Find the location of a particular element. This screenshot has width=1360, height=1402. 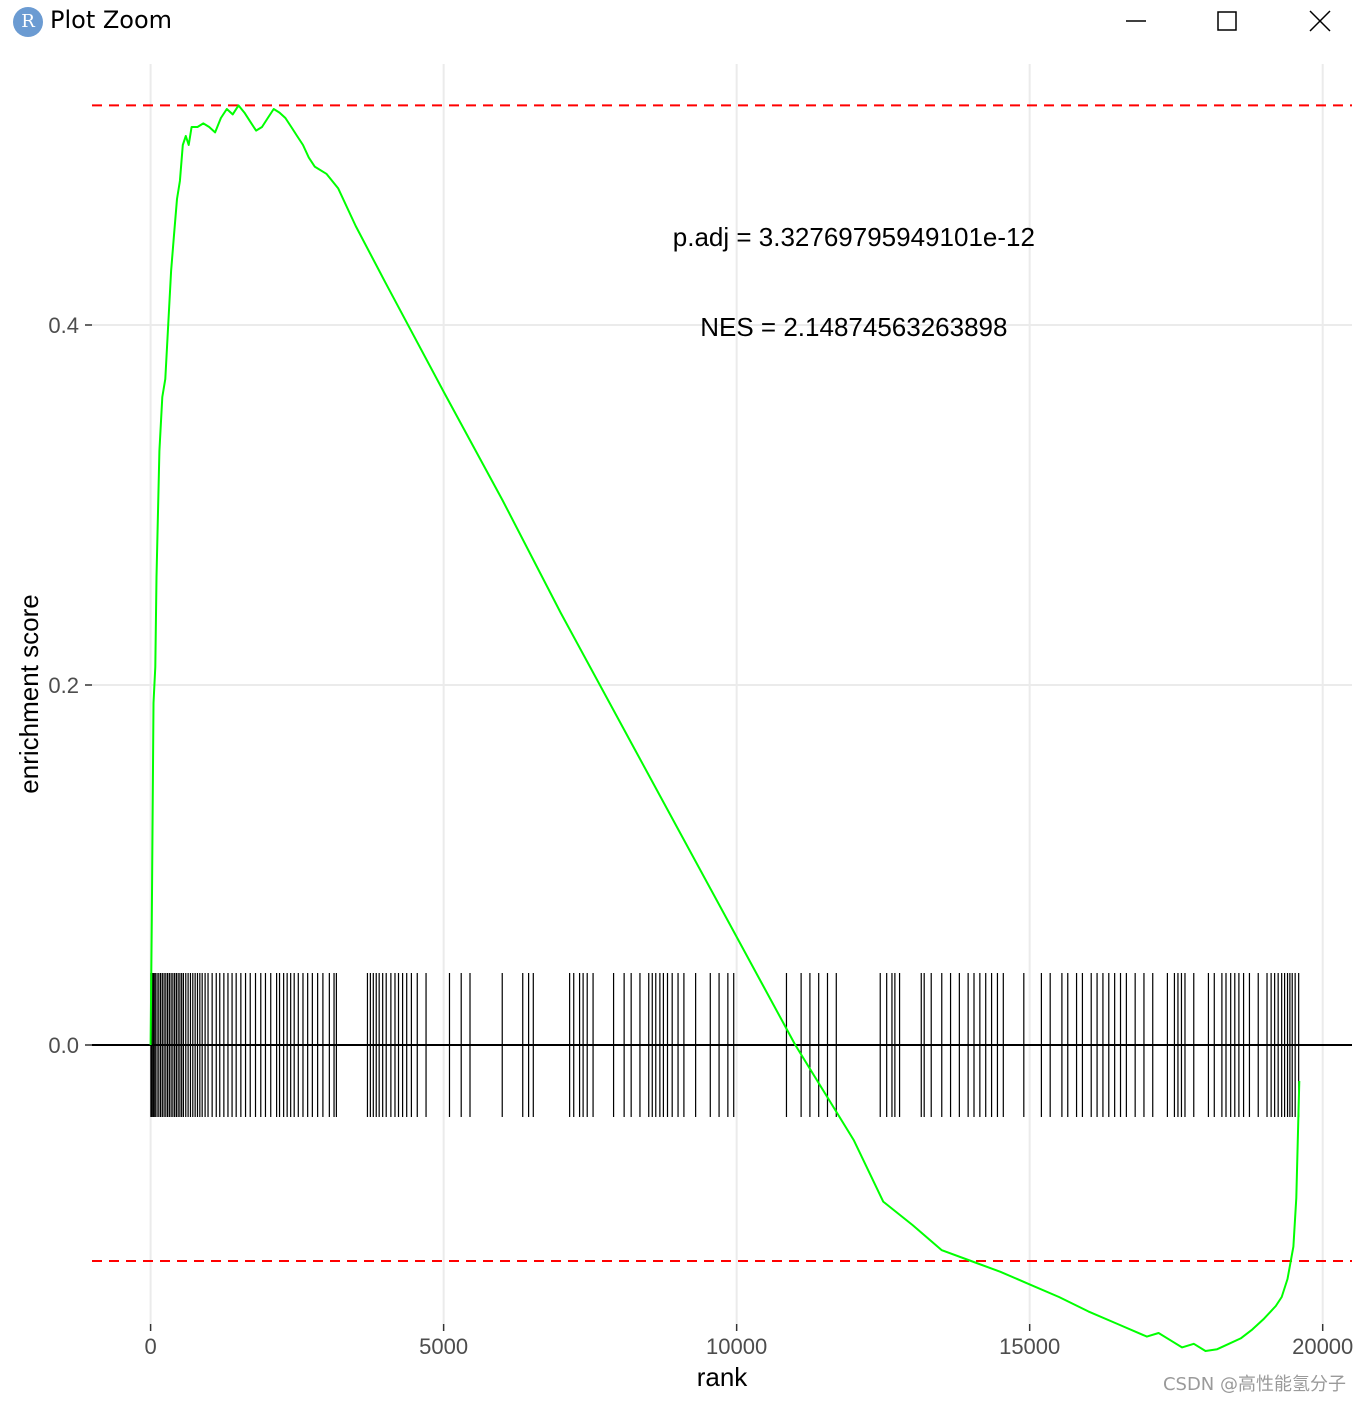

x-tick-label: 10000 is located at coordinates (736, 1346).